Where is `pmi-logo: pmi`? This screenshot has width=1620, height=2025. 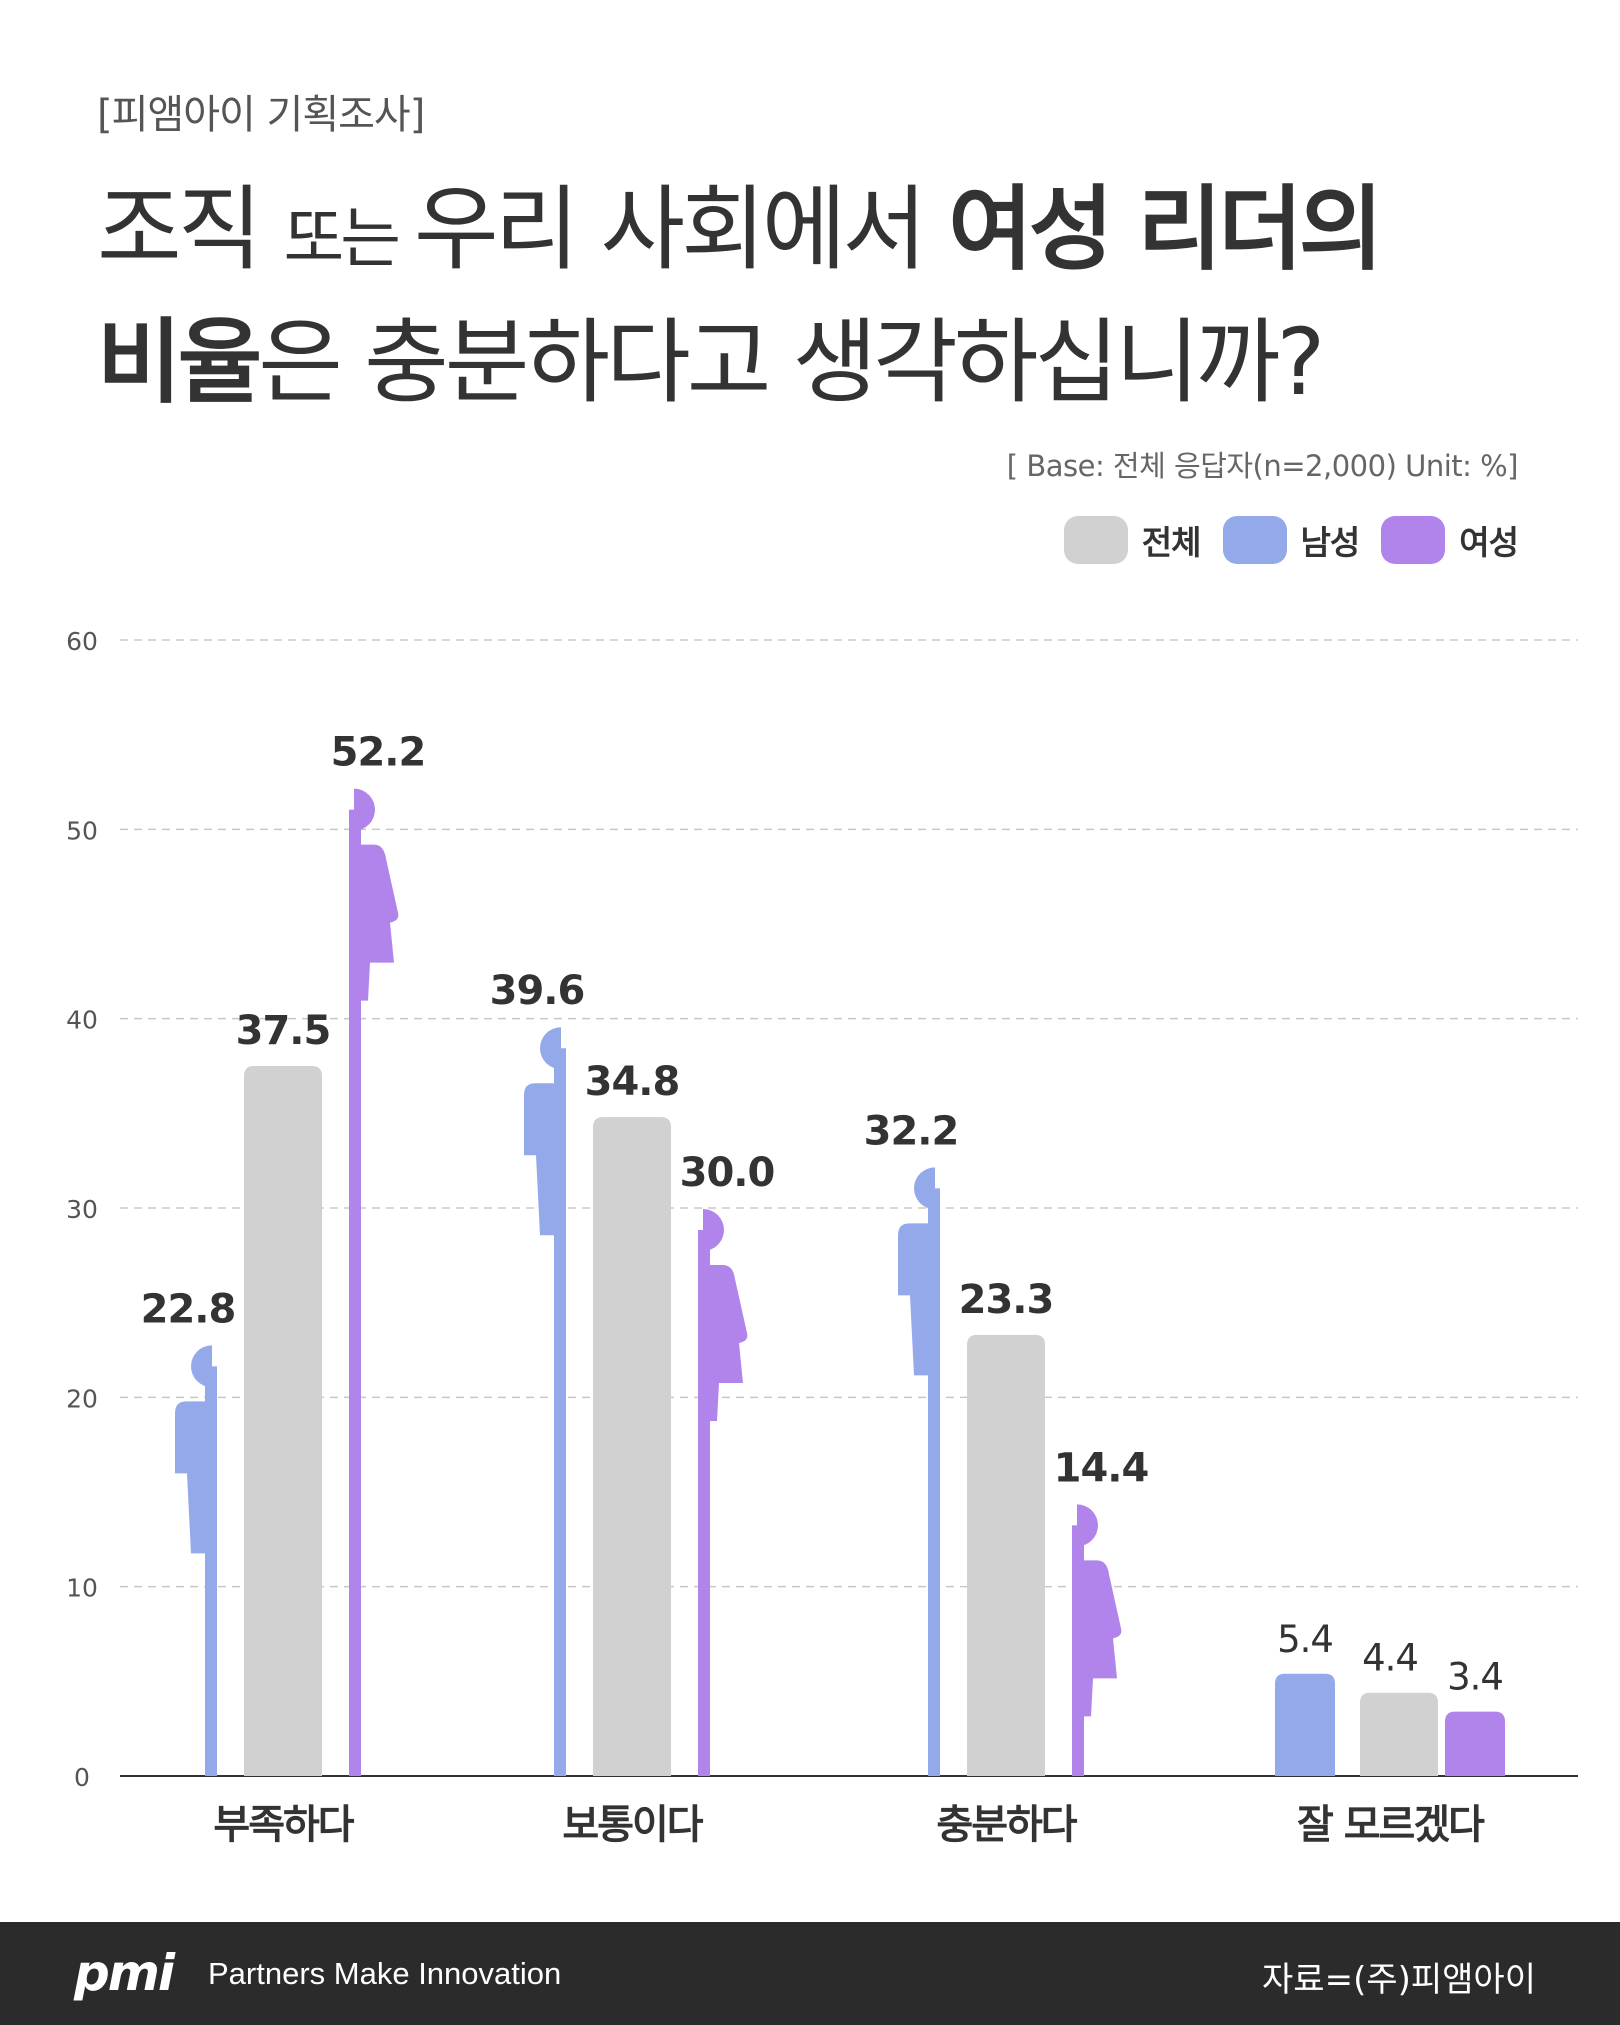
pmi-logo: pmi is located at coordinates (124, 1973).